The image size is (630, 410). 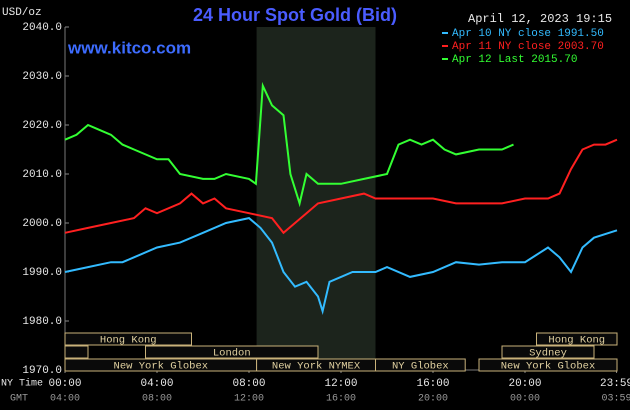 What do you see at coordinates (42, 322) in the screenshot?
I see `y-tick-label: 1980.0` at bounding box center [42, 322].